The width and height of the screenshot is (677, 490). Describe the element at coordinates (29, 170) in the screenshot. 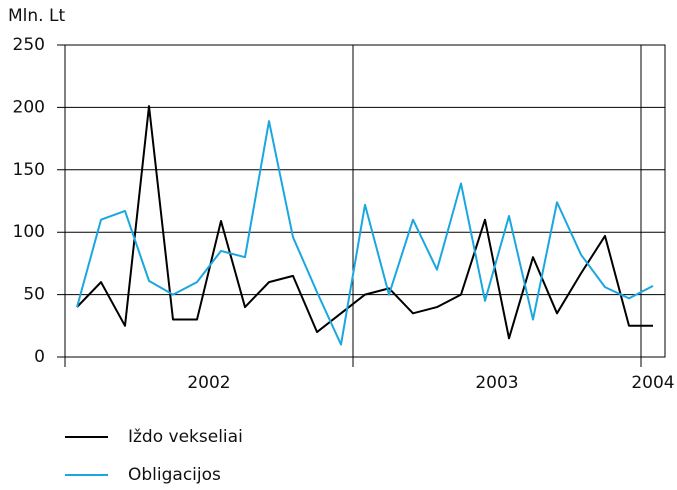

I see `y-tick-label: 150` at that location.